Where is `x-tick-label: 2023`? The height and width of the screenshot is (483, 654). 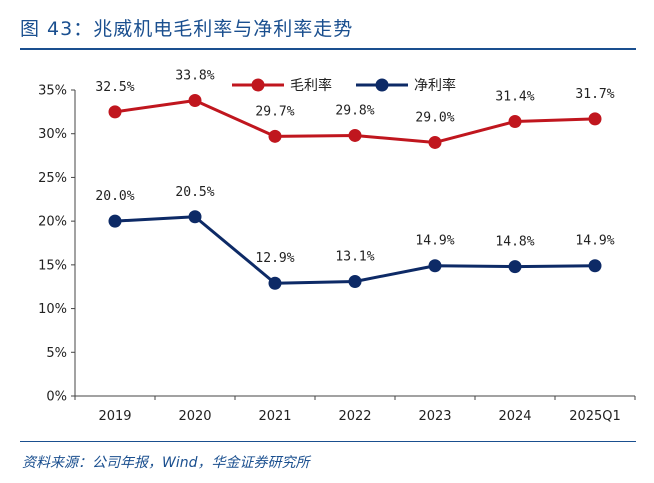
x-tick-label: 2023 is located at coordinates (434, 416).